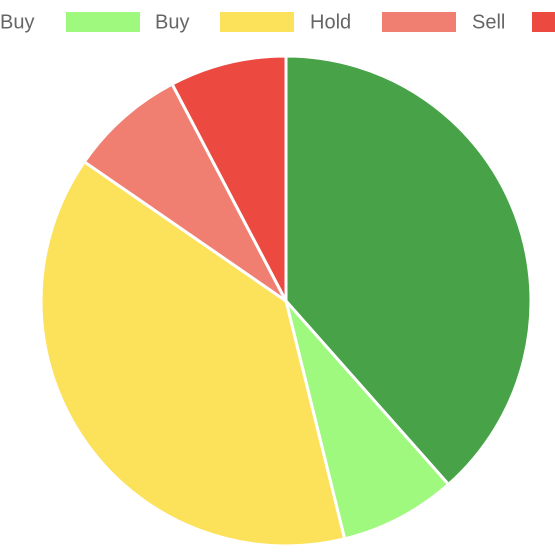 The width and height of the screenshot is (555, 555). What do you see at coordinates (488, 22) in the screenshot?
I see `legend-label: Sell` at bounding box center [488, 22].